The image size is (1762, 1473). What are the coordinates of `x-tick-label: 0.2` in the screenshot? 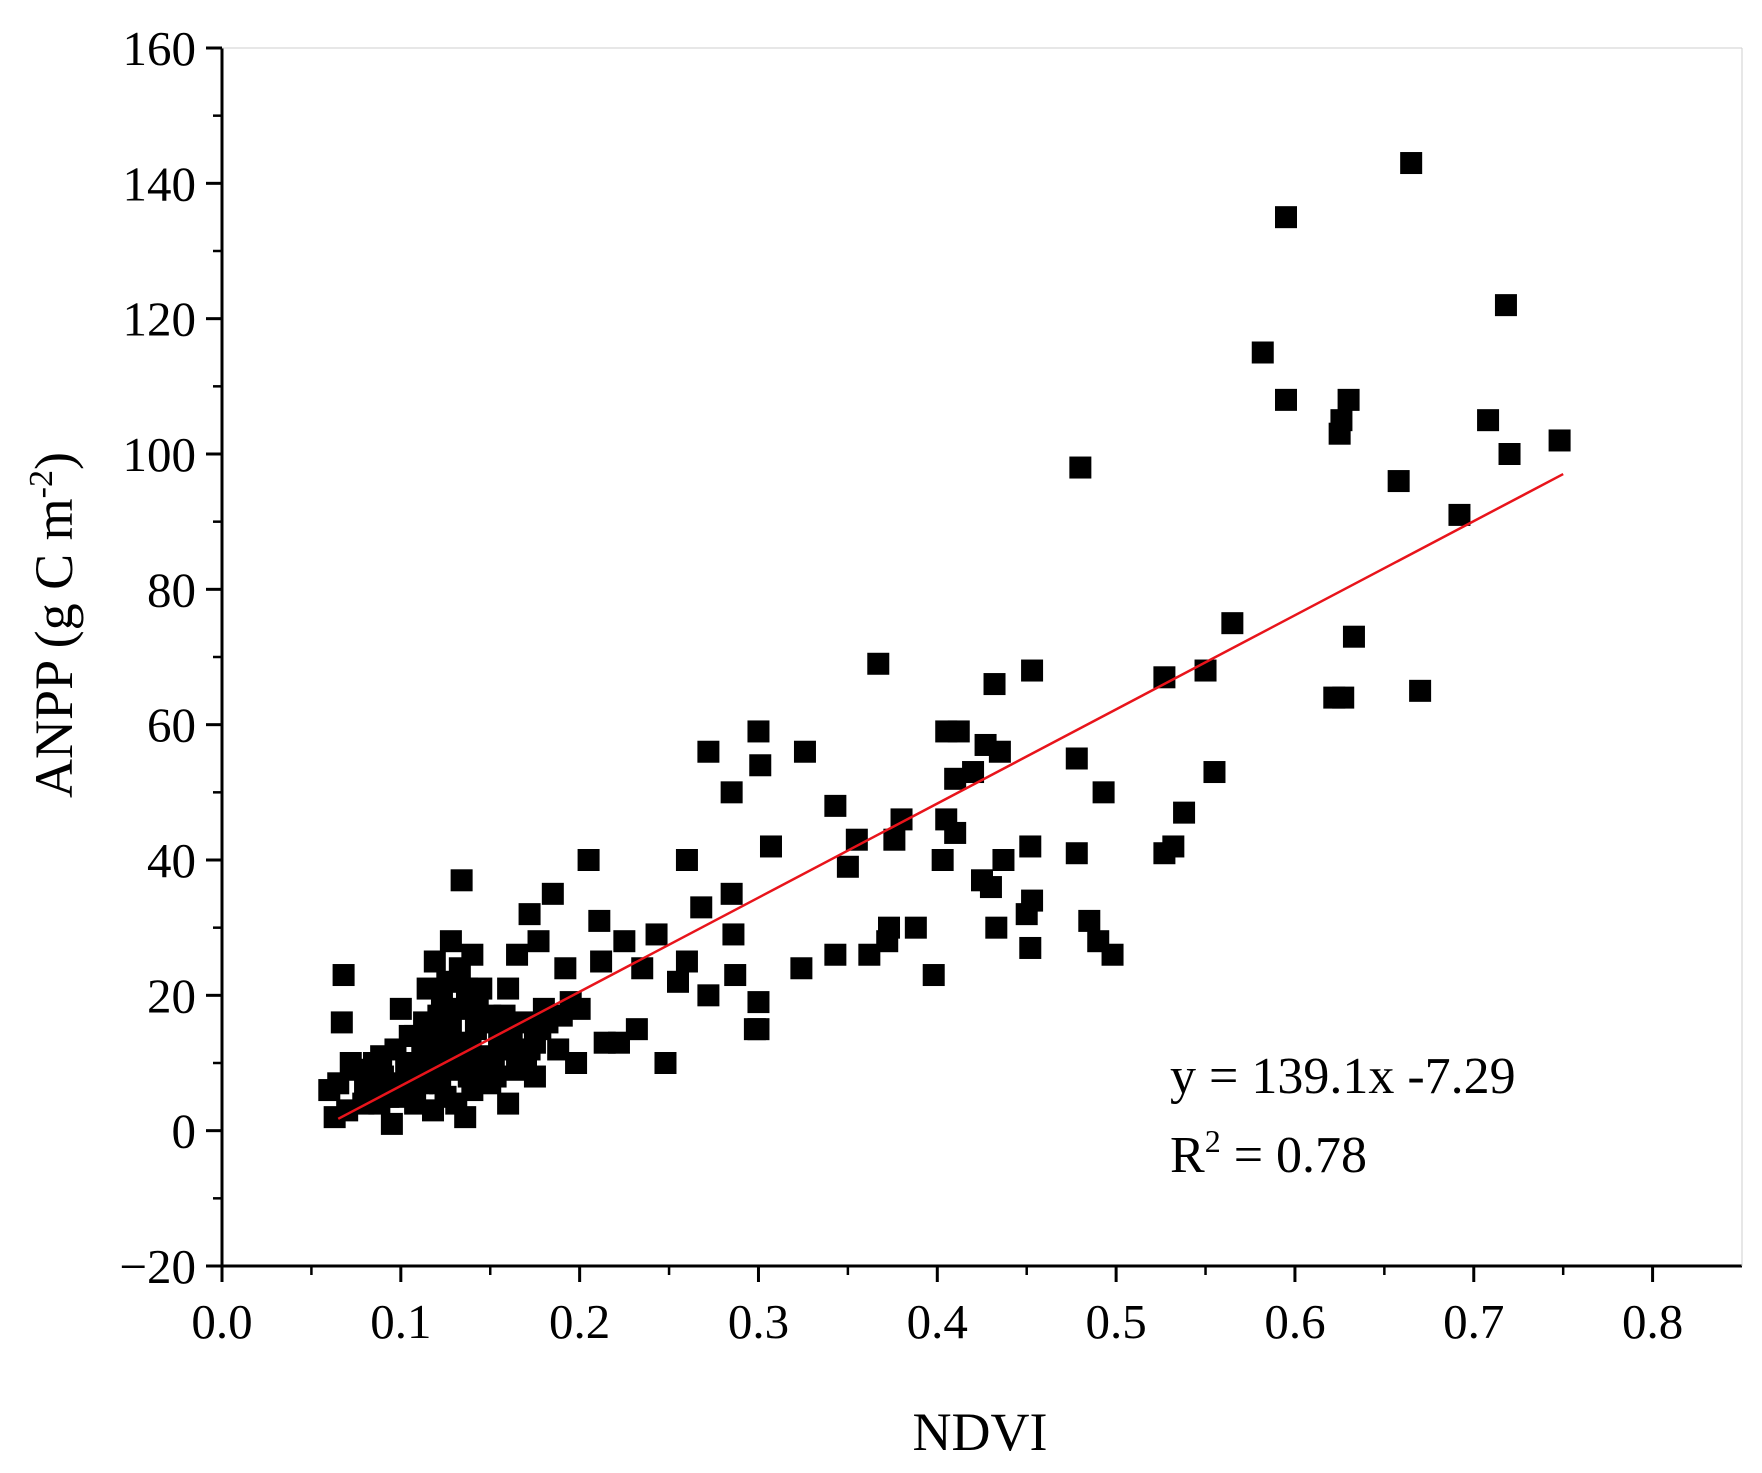 It's located at (579, 1321).